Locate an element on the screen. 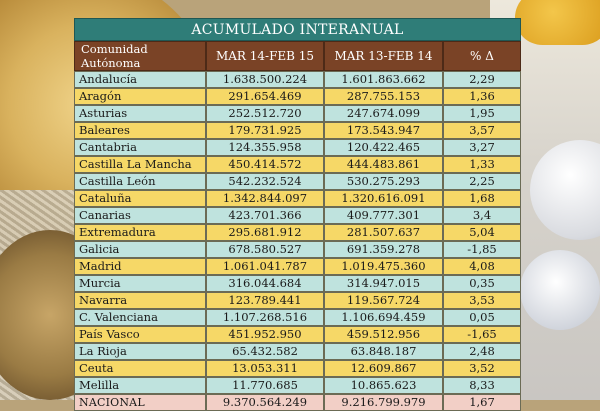  value-2014-cell: 281.507.637 is located at coordinates (383, 232).